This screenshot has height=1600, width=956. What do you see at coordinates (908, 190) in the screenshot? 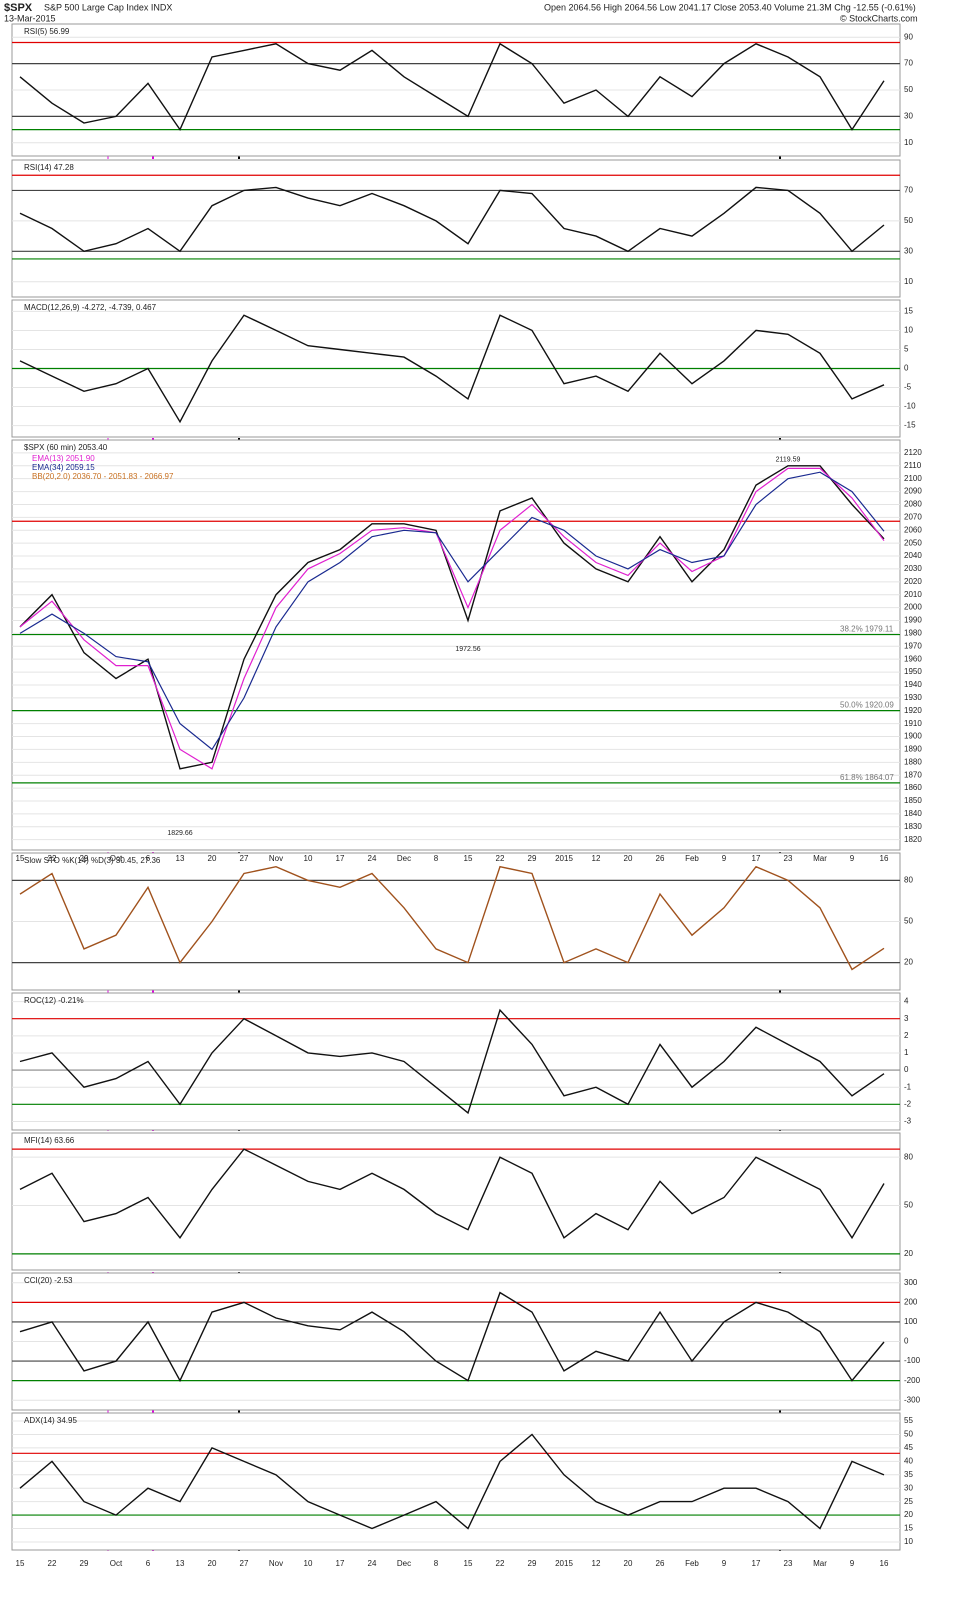
I see `y-tick-label: 70` at bounding box center [908, 190].